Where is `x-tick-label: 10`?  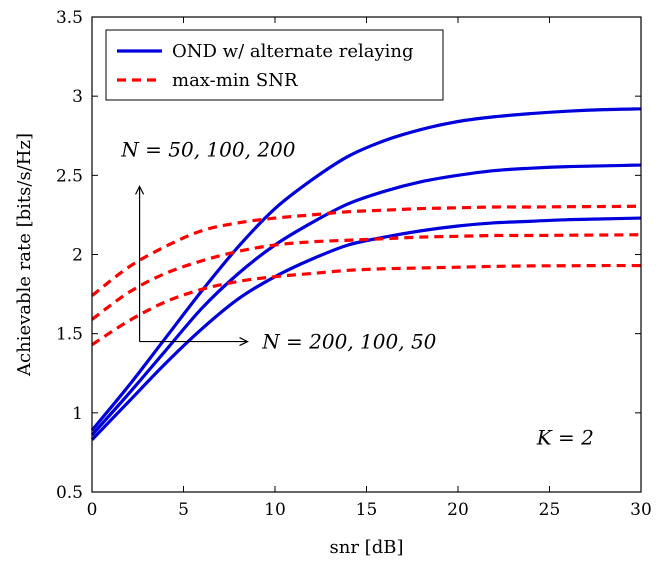 x-tick-label: 10 is located at coordinates (275, 510).